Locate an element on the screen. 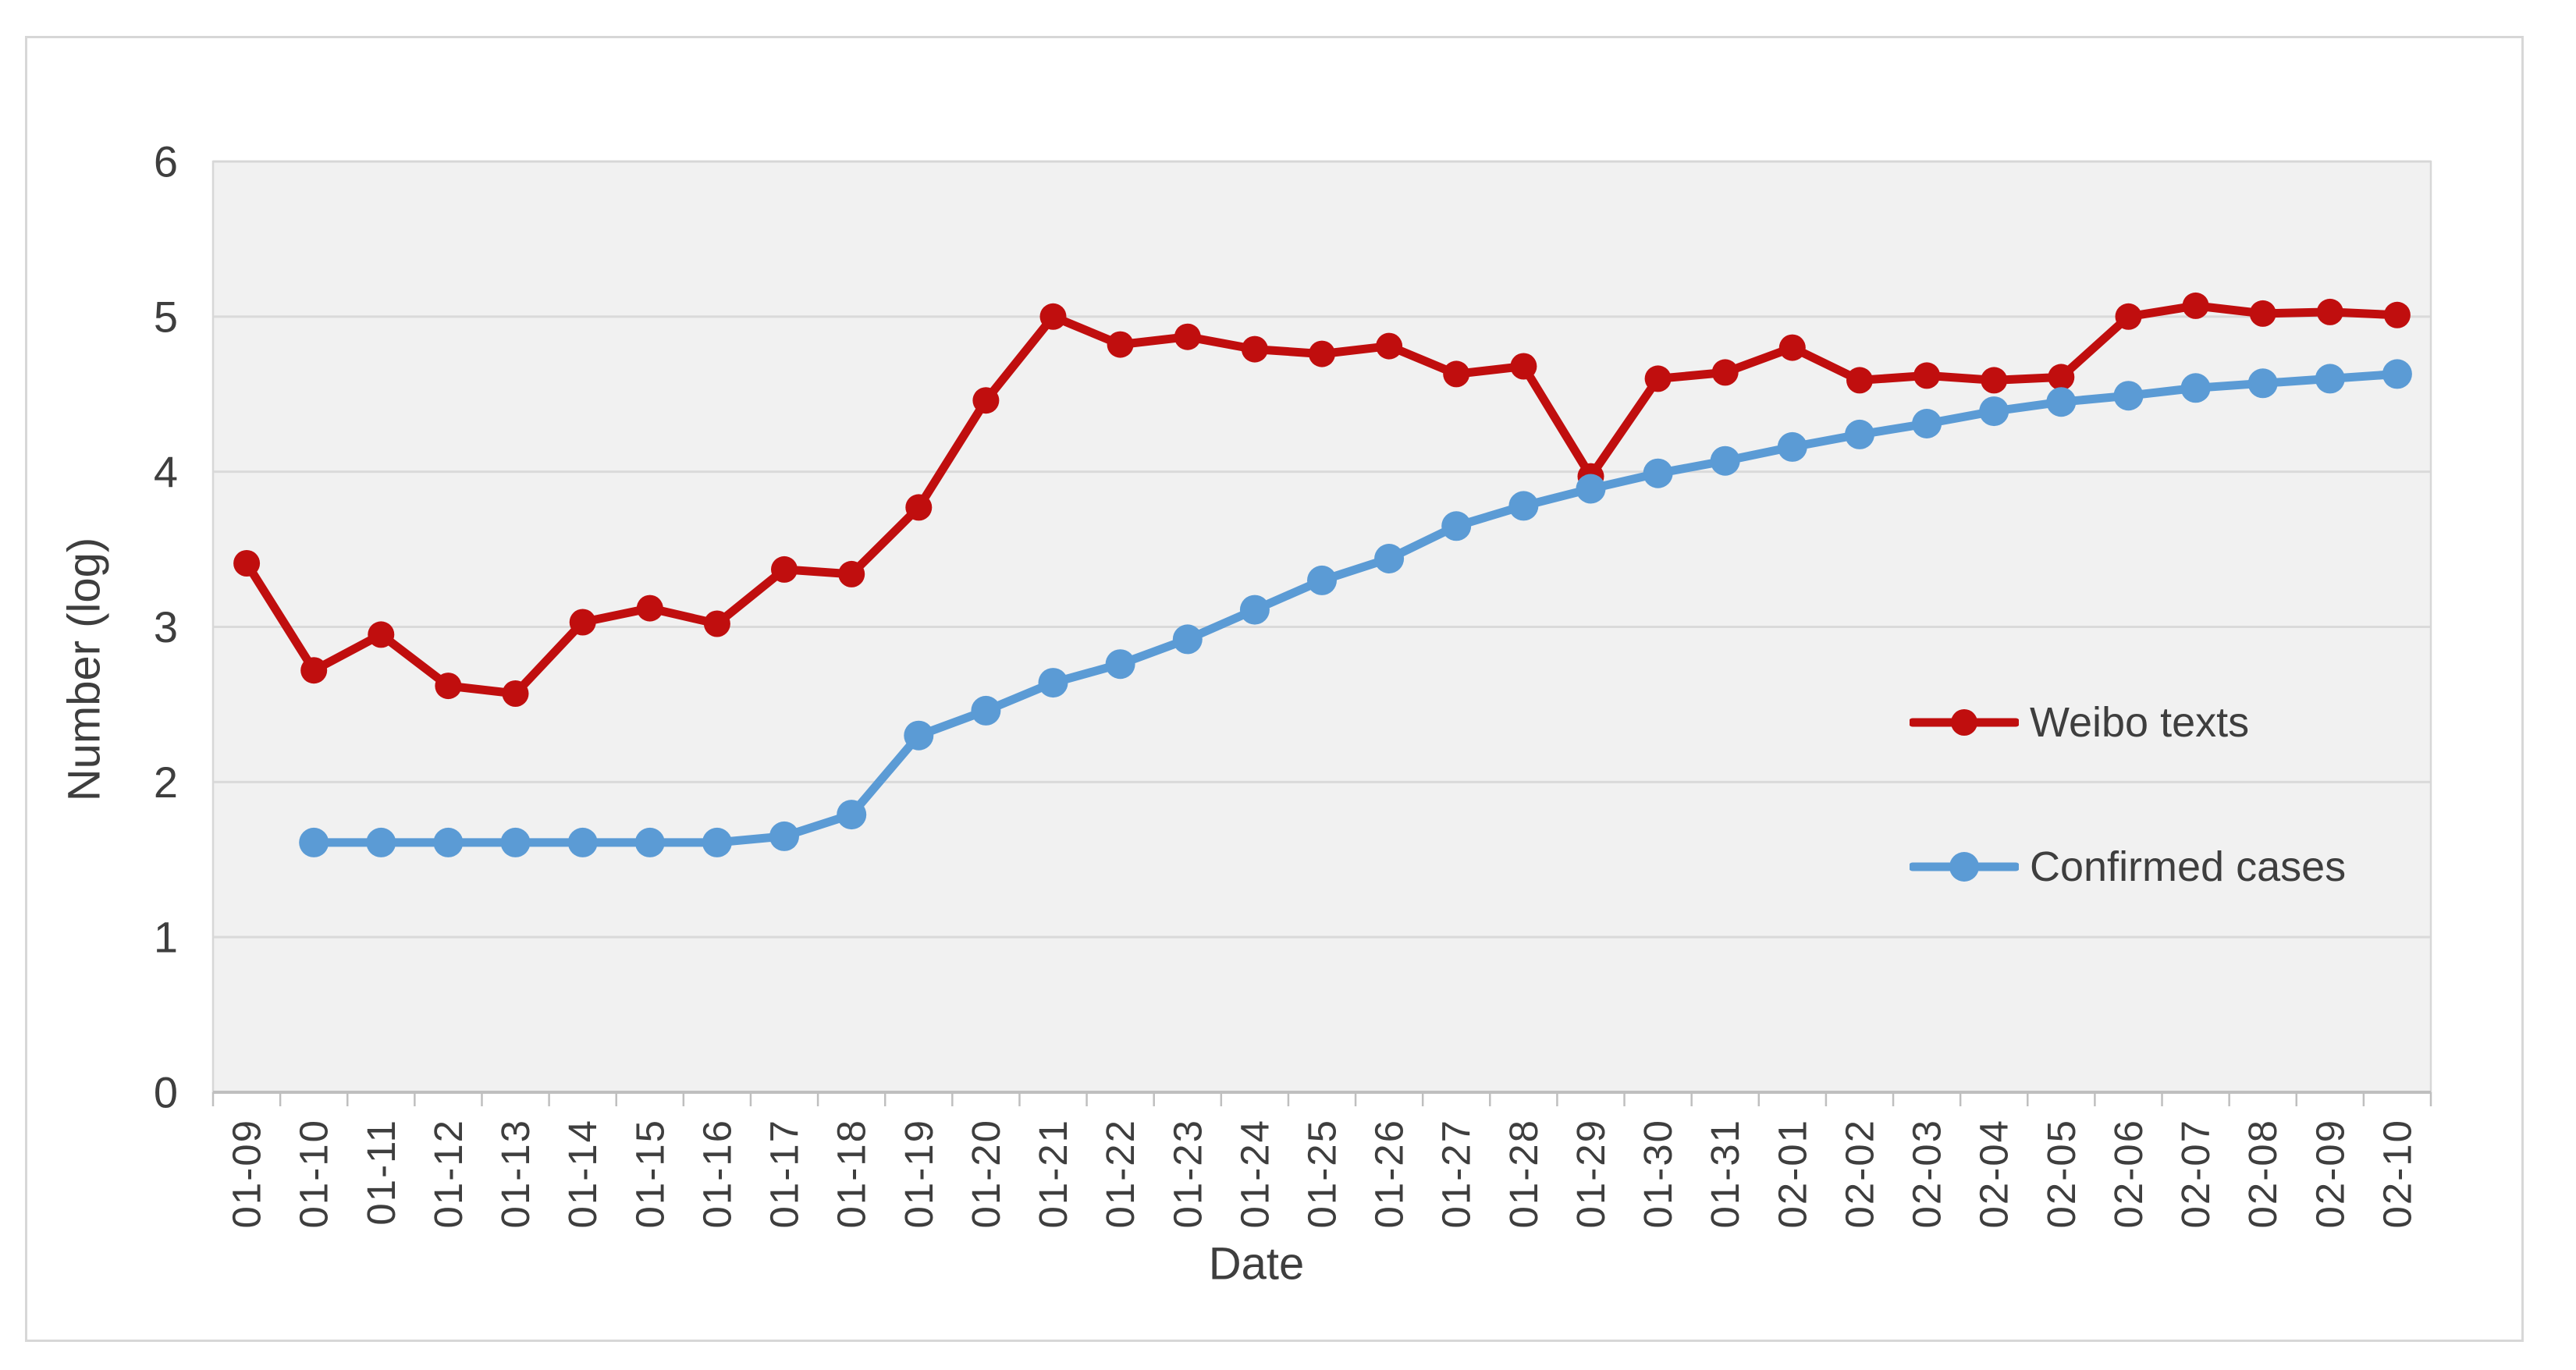  legend-item-weibo-texts: Weibo texts is located at coordinates (2080, 722).